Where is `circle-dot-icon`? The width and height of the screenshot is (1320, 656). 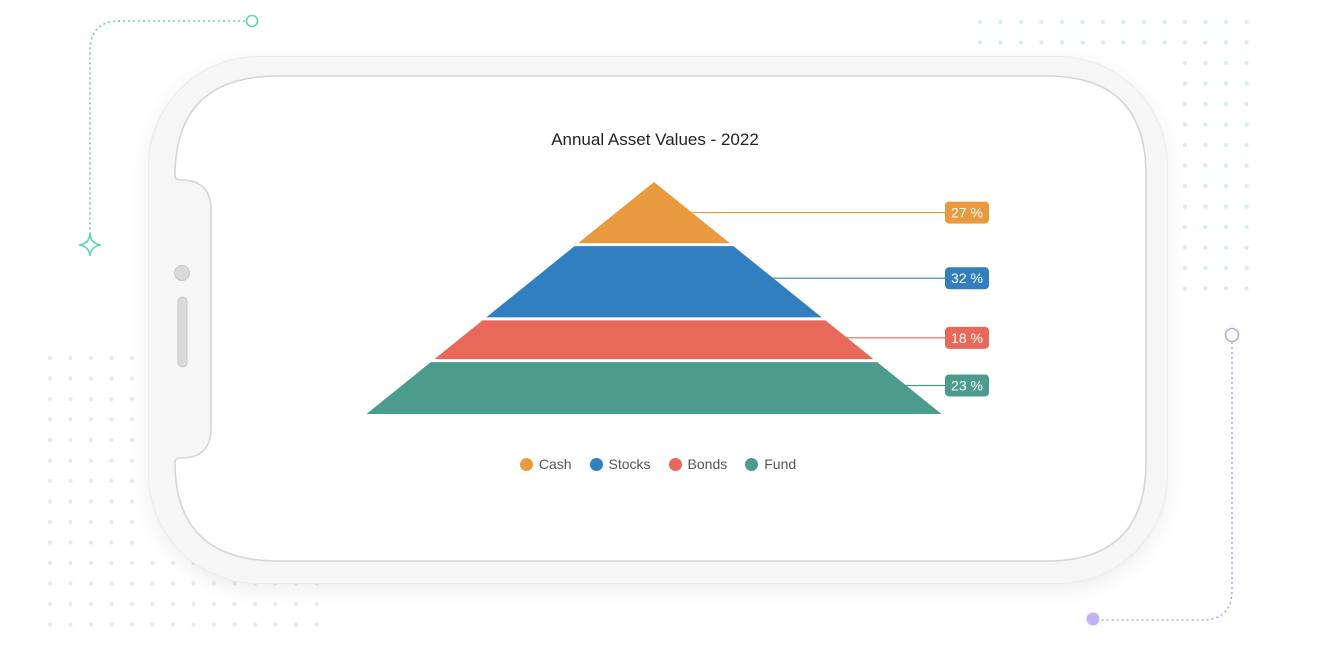 circle-dot-icon is located at coordinates (1093, 619).